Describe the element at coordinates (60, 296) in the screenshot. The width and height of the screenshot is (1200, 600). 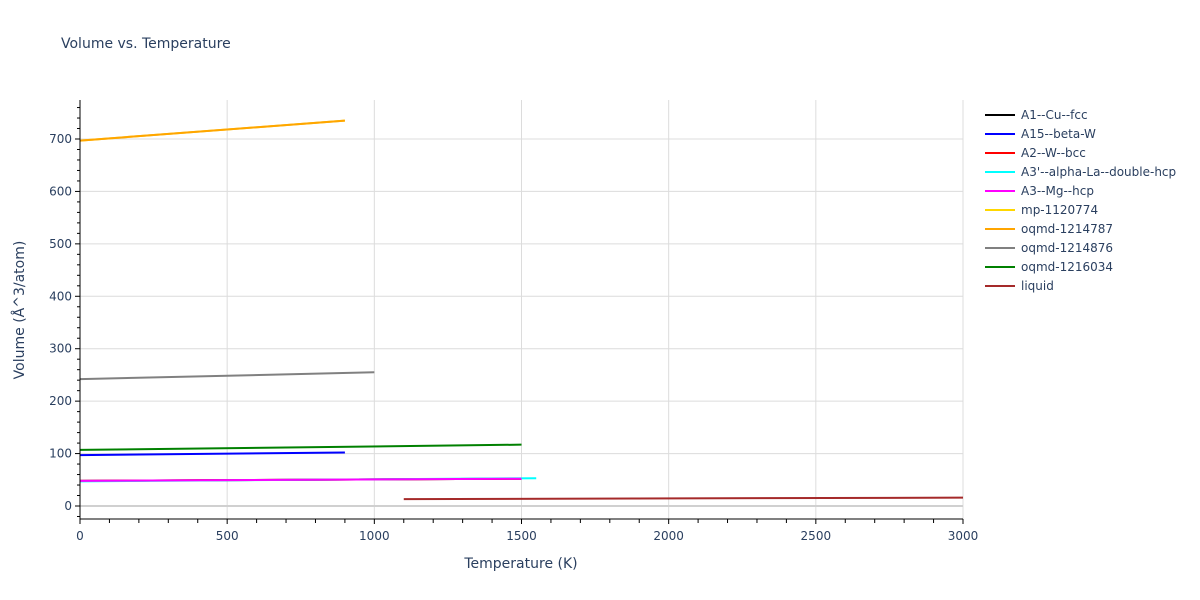
I see `y-tick-label: 400` at that location.